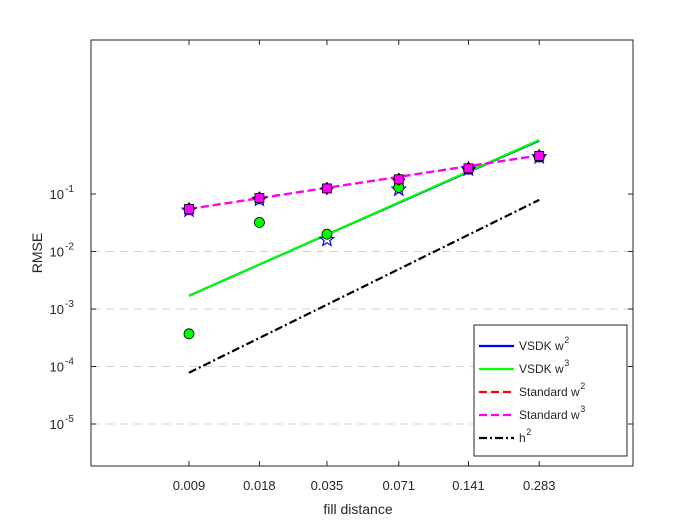 This screenshot has height=530, width=700. I want to click on x-tick-label: 0.071, so click(399, 485).